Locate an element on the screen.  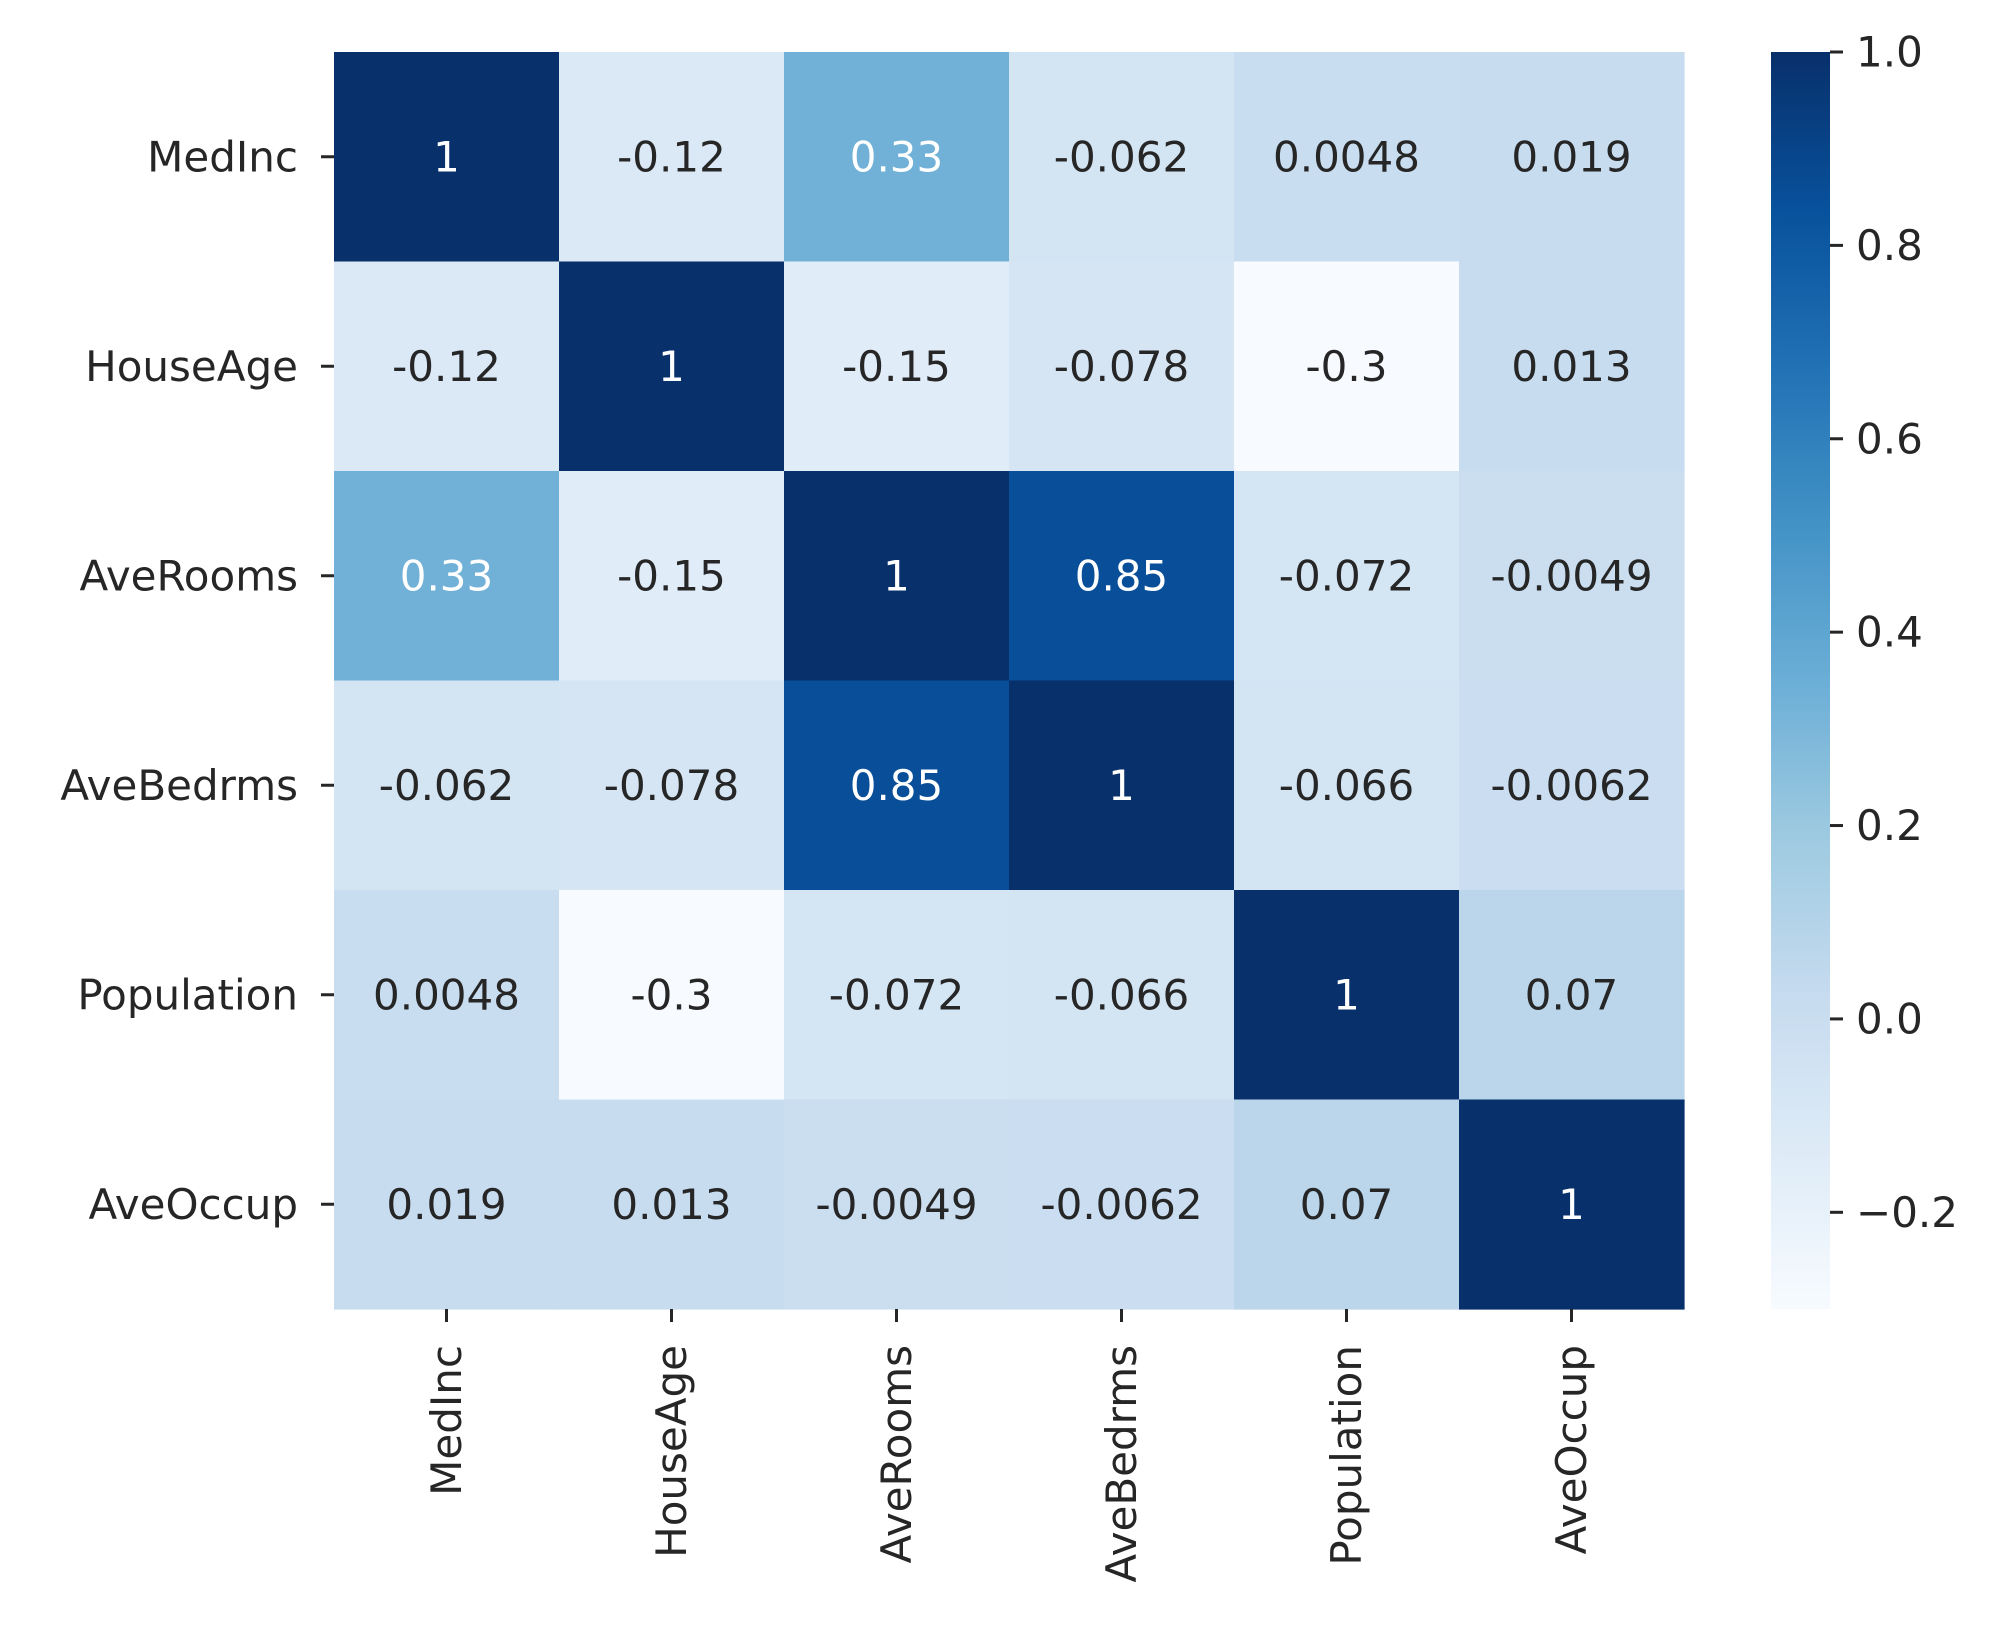
cell-annotation-0-4: 0.0048 is located at coordinates (1346, 156).